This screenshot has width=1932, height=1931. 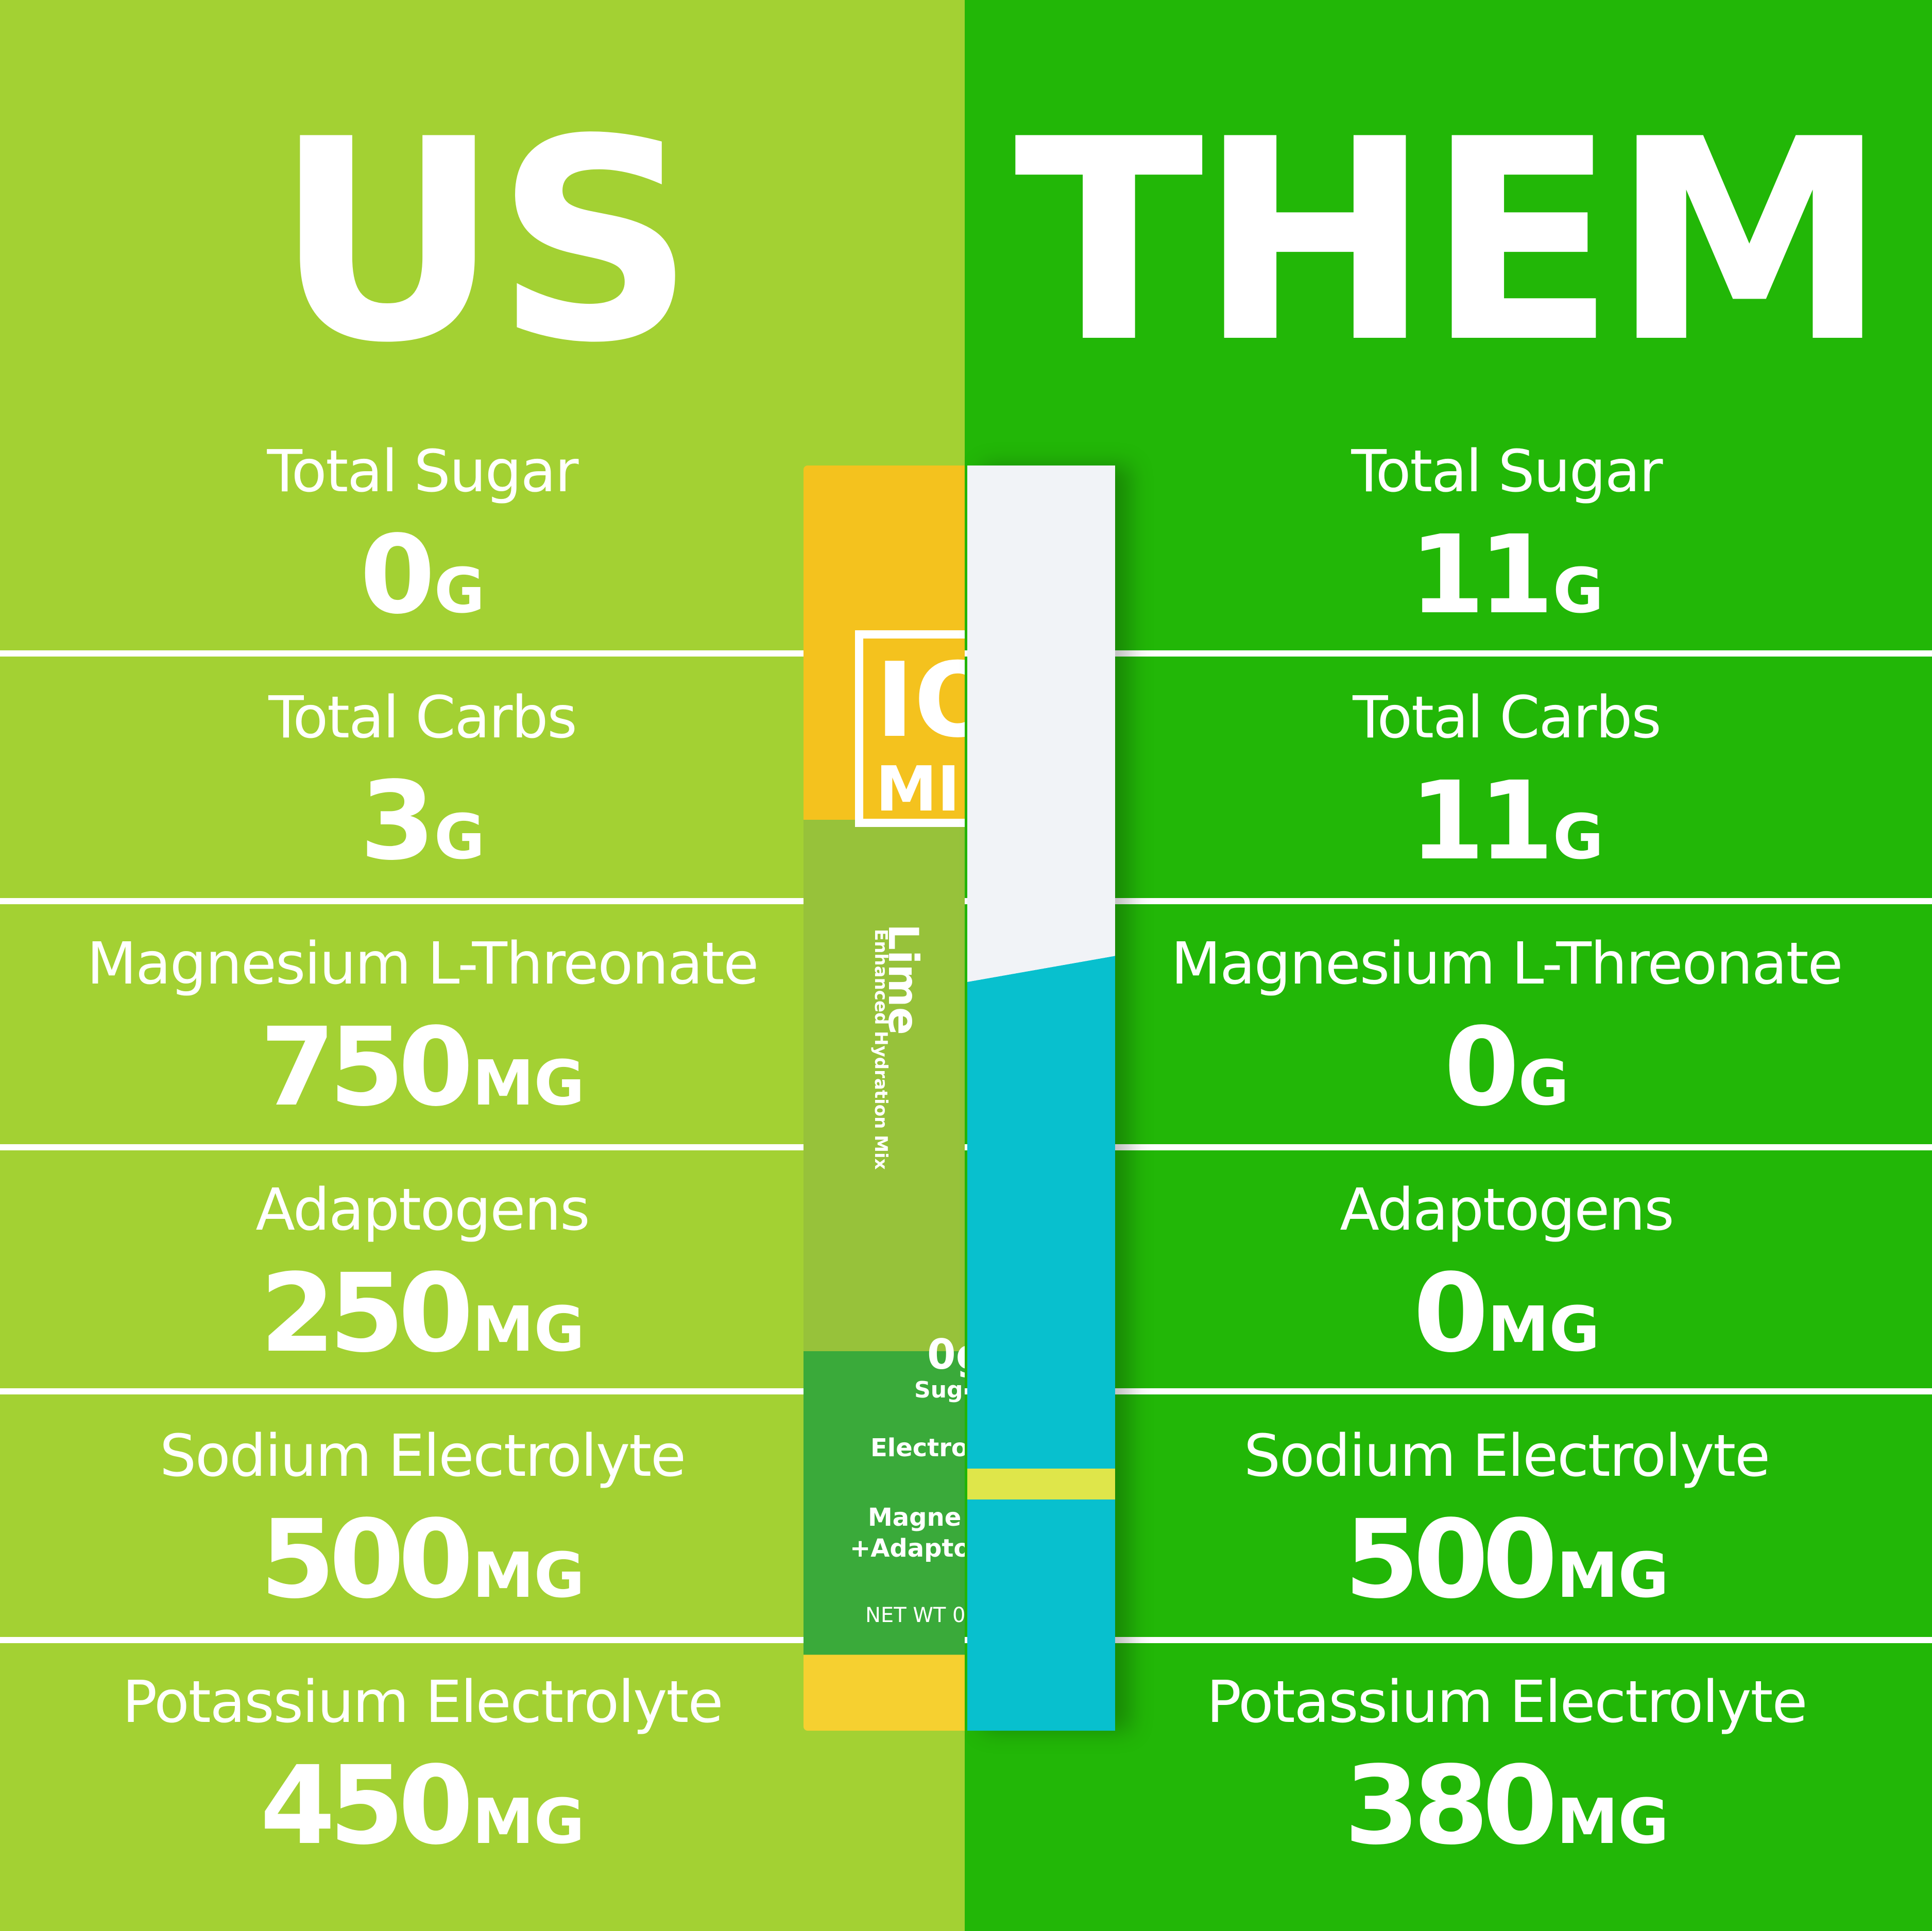 I want to click on them-row: Sodium Electrolyte 500MG, so click(x=1494, y=1520).